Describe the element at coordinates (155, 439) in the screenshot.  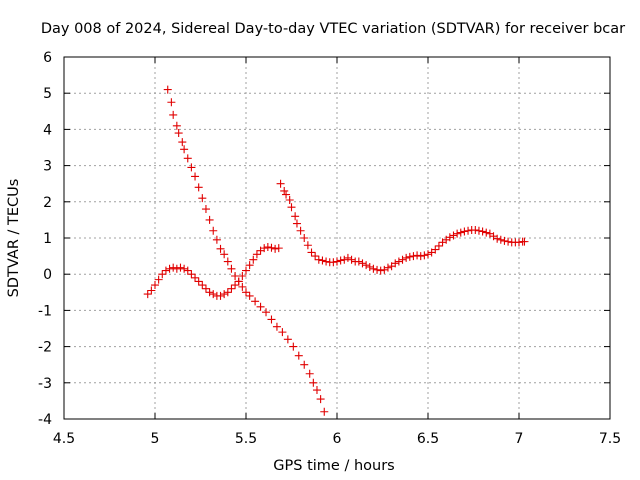
I see `x-tick-label: 5` at that location.